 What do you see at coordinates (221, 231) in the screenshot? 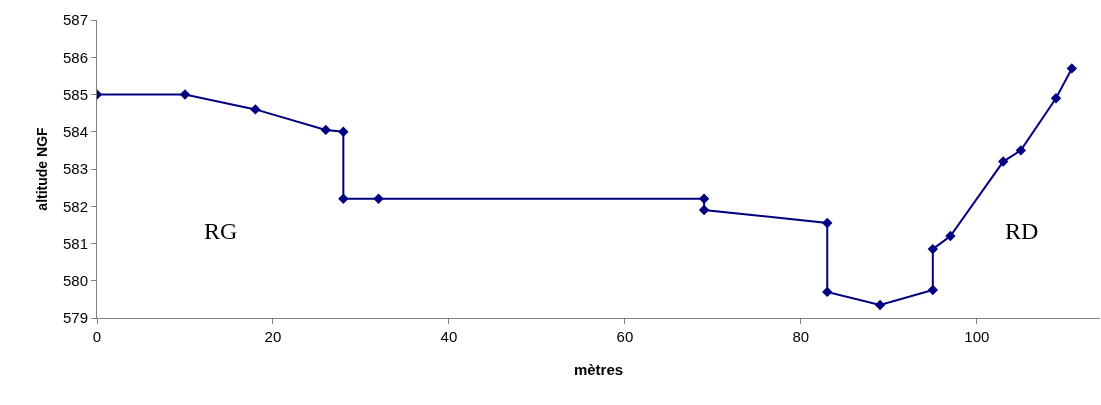
I see `annotation: RG` at bounding box center [221, 231].